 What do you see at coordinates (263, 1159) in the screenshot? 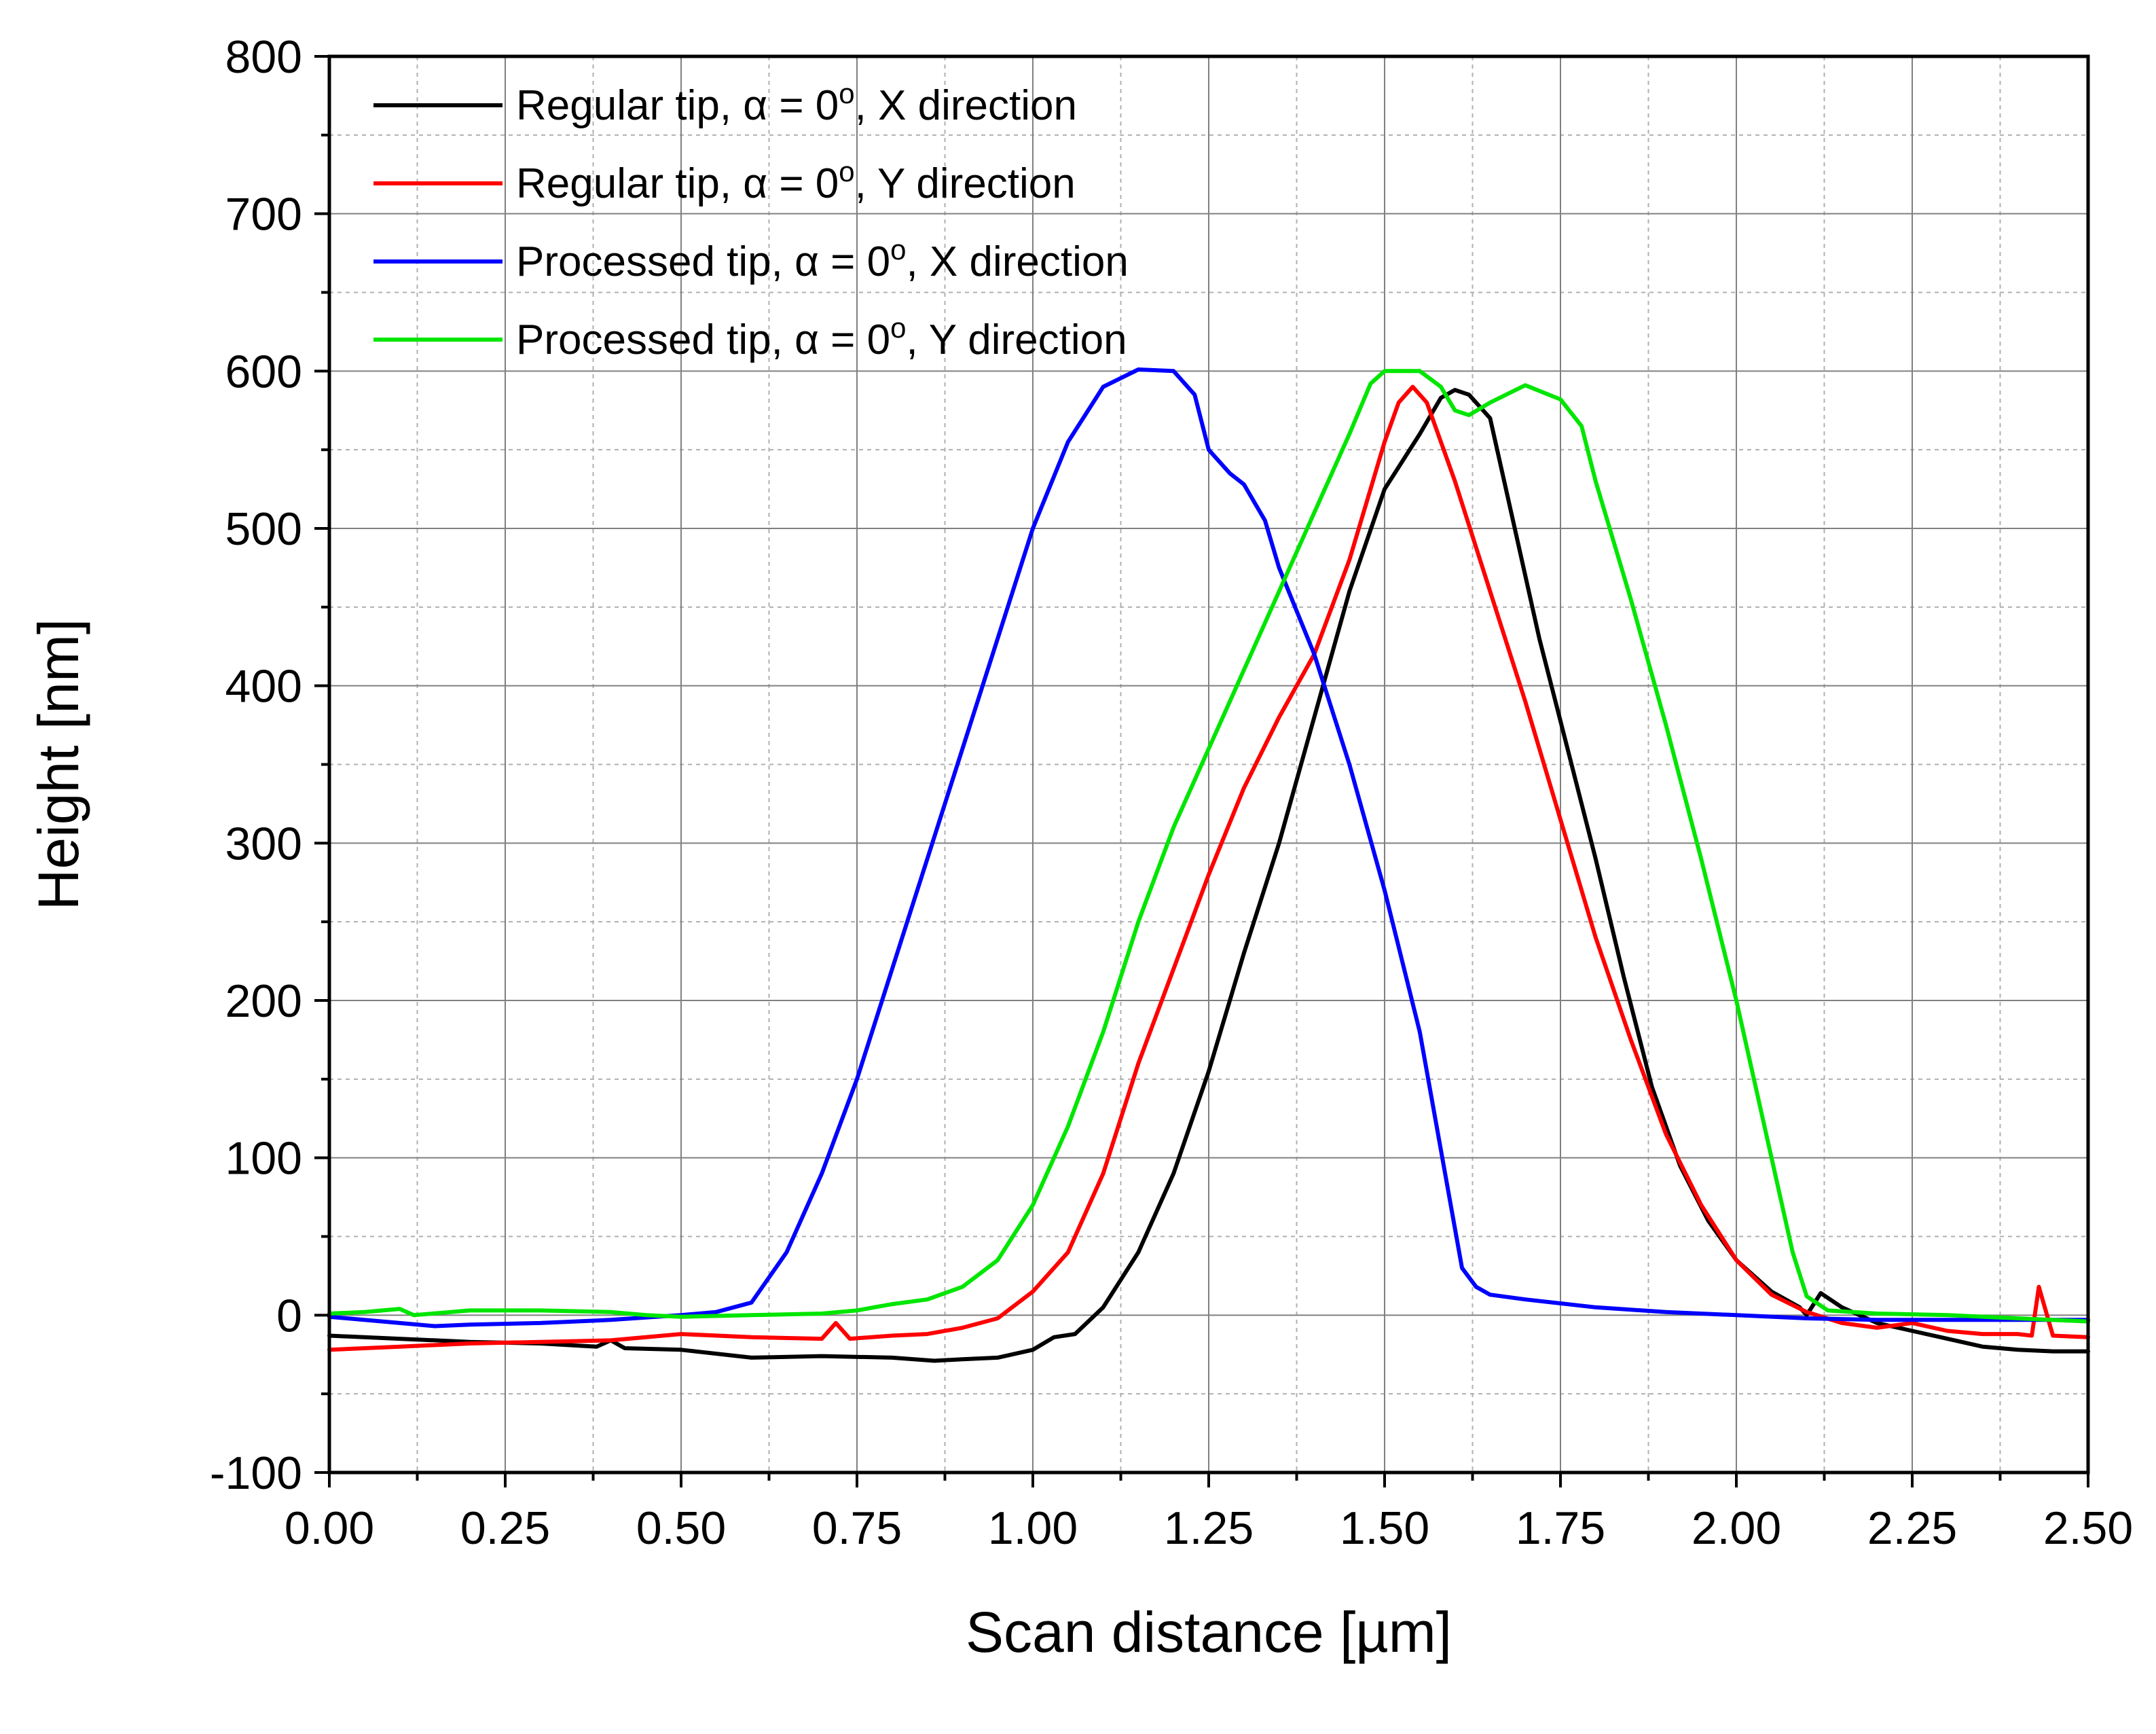
I see `y-tick-label: 100` at bounding box center [263, 1159].